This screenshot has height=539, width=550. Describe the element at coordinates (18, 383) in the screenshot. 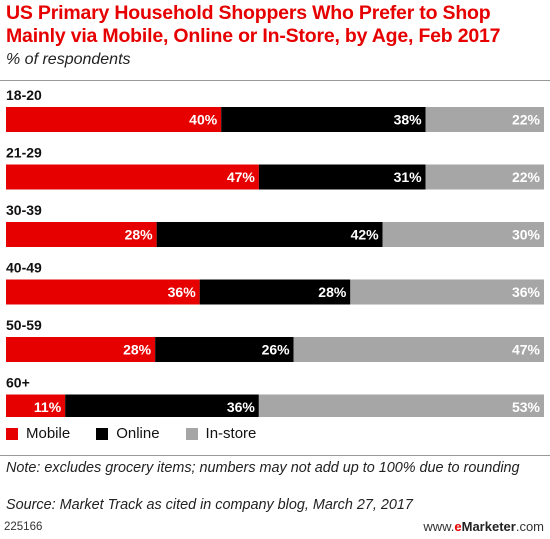

I see `category-label-60-: 60+` at that location.